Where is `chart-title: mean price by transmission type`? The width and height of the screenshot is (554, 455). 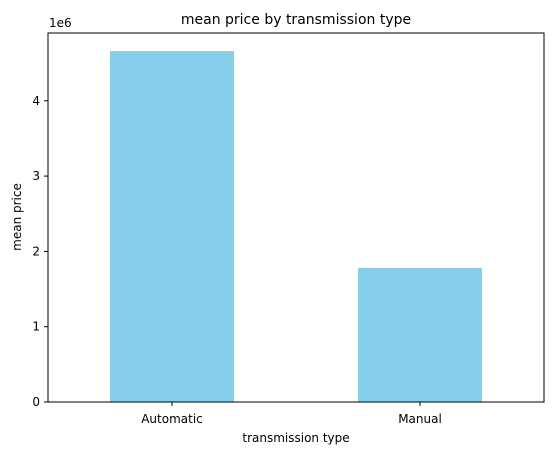 chart-title: mean price by transmission type is located at coordinates (296, 20).